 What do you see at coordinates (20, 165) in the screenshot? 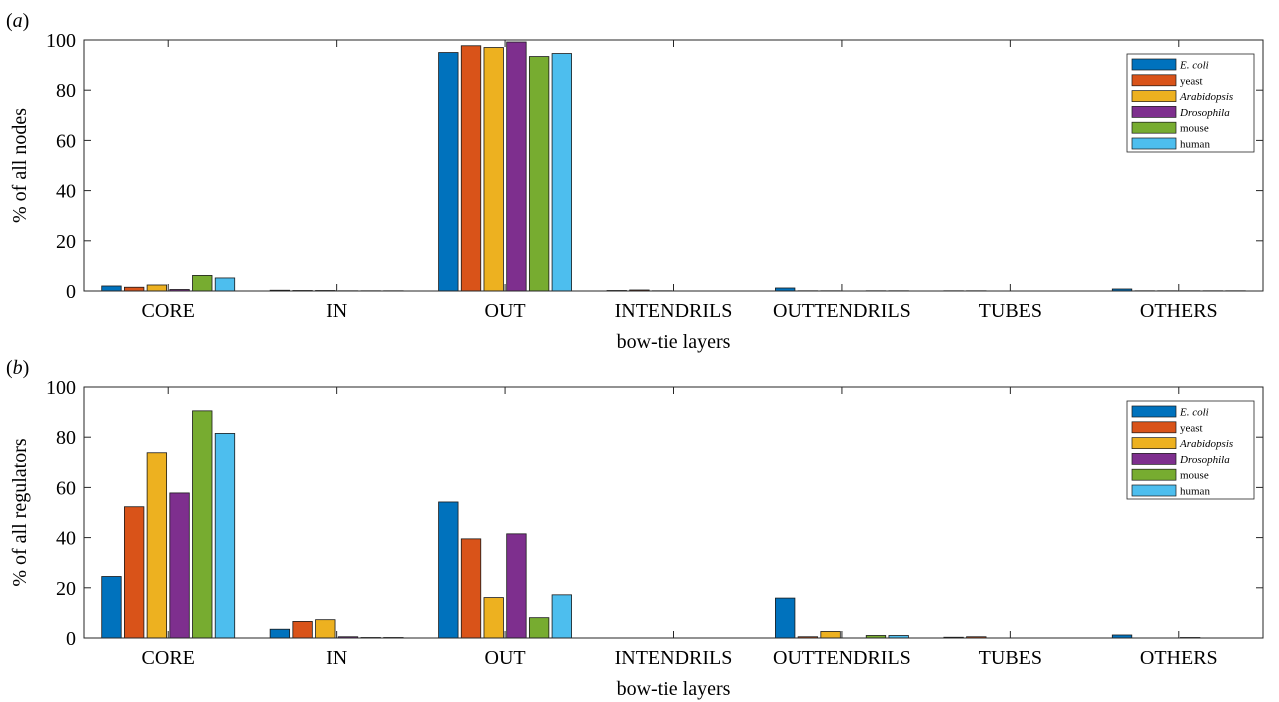
I see `y-axis-label: % of all nodes` at bounding box center [20, 165].